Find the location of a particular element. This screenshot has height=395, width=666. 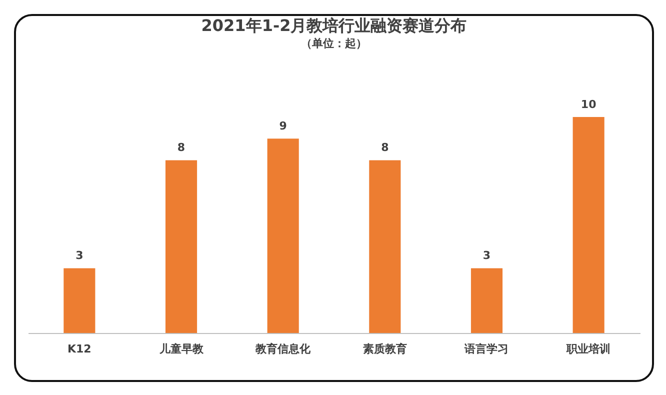

x-tick-label: 语言学习 is located at coordinates (486, 349).